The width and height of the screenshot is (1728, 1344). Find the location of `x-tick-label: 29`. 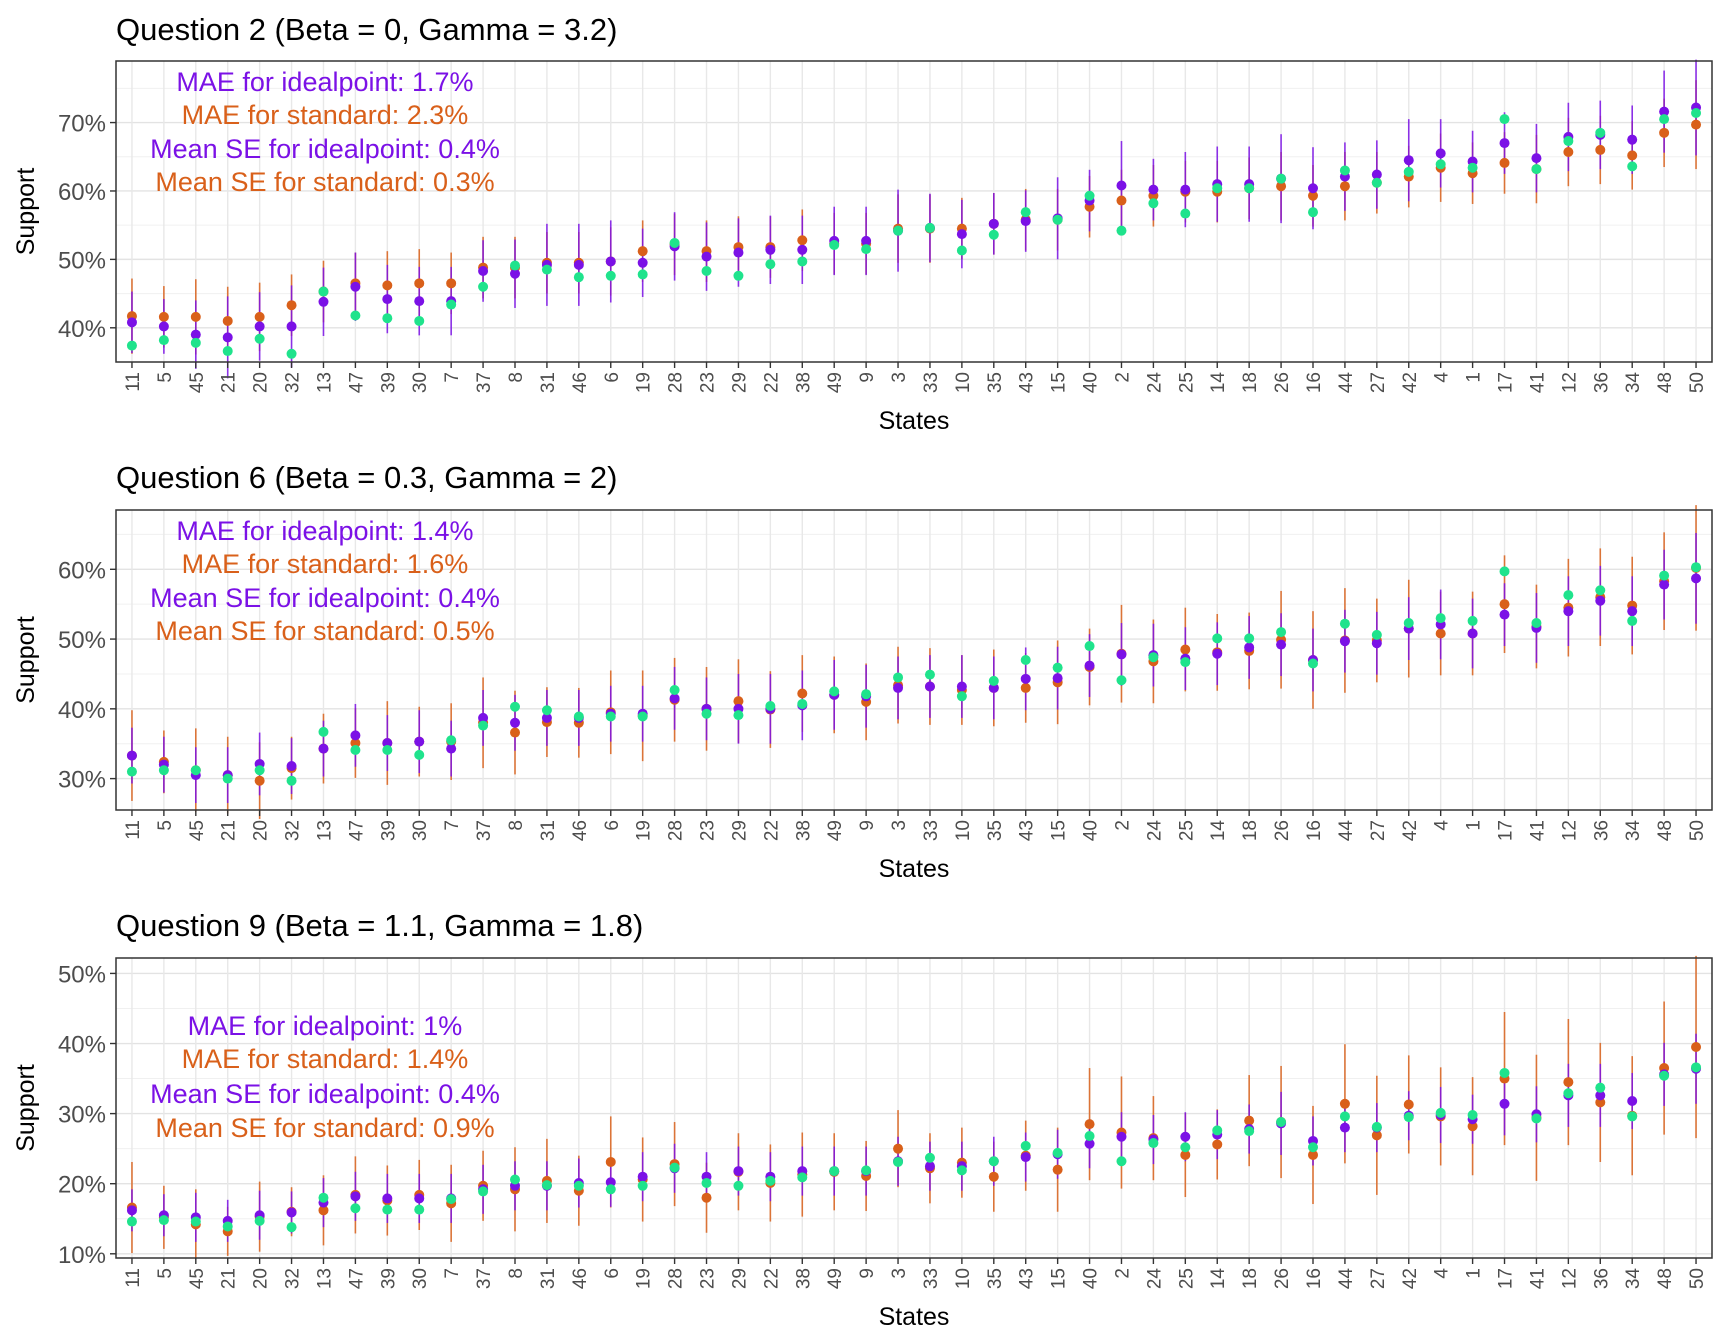

x-tick-label: 29 is located at coordinates (739, 1278).